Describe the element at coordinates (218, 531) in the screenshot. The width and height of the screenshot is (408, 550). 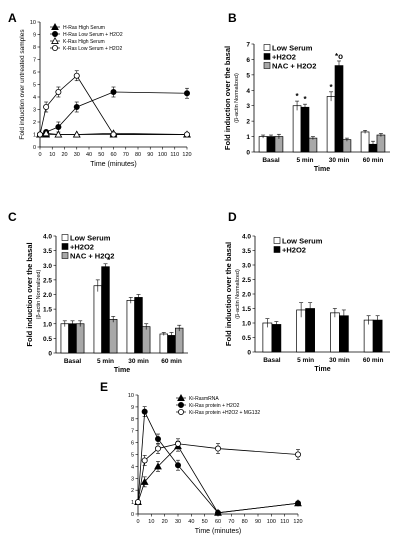
I see `x-axis-title-4: Time (minutes)` at that location.